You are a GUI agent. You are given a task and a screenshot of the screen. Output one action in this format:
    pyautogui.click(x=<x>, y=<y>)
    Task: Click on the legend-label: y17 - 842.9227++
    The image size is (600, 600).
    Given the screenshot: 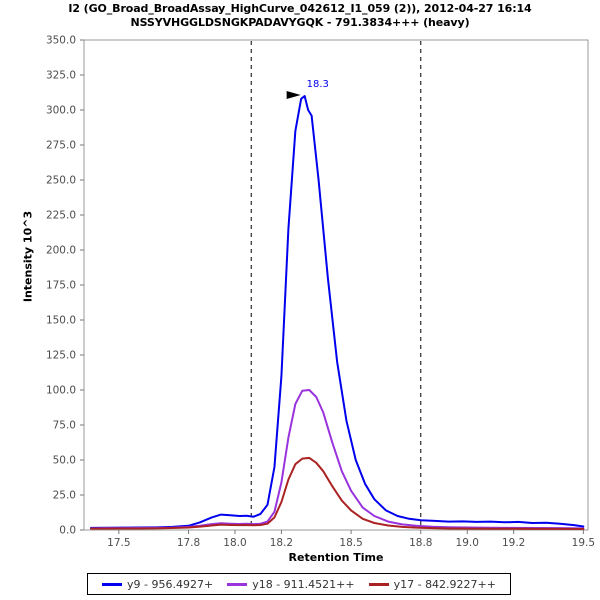 What is the action you would take?
    pyautogui.click(x=444, y=584)
    